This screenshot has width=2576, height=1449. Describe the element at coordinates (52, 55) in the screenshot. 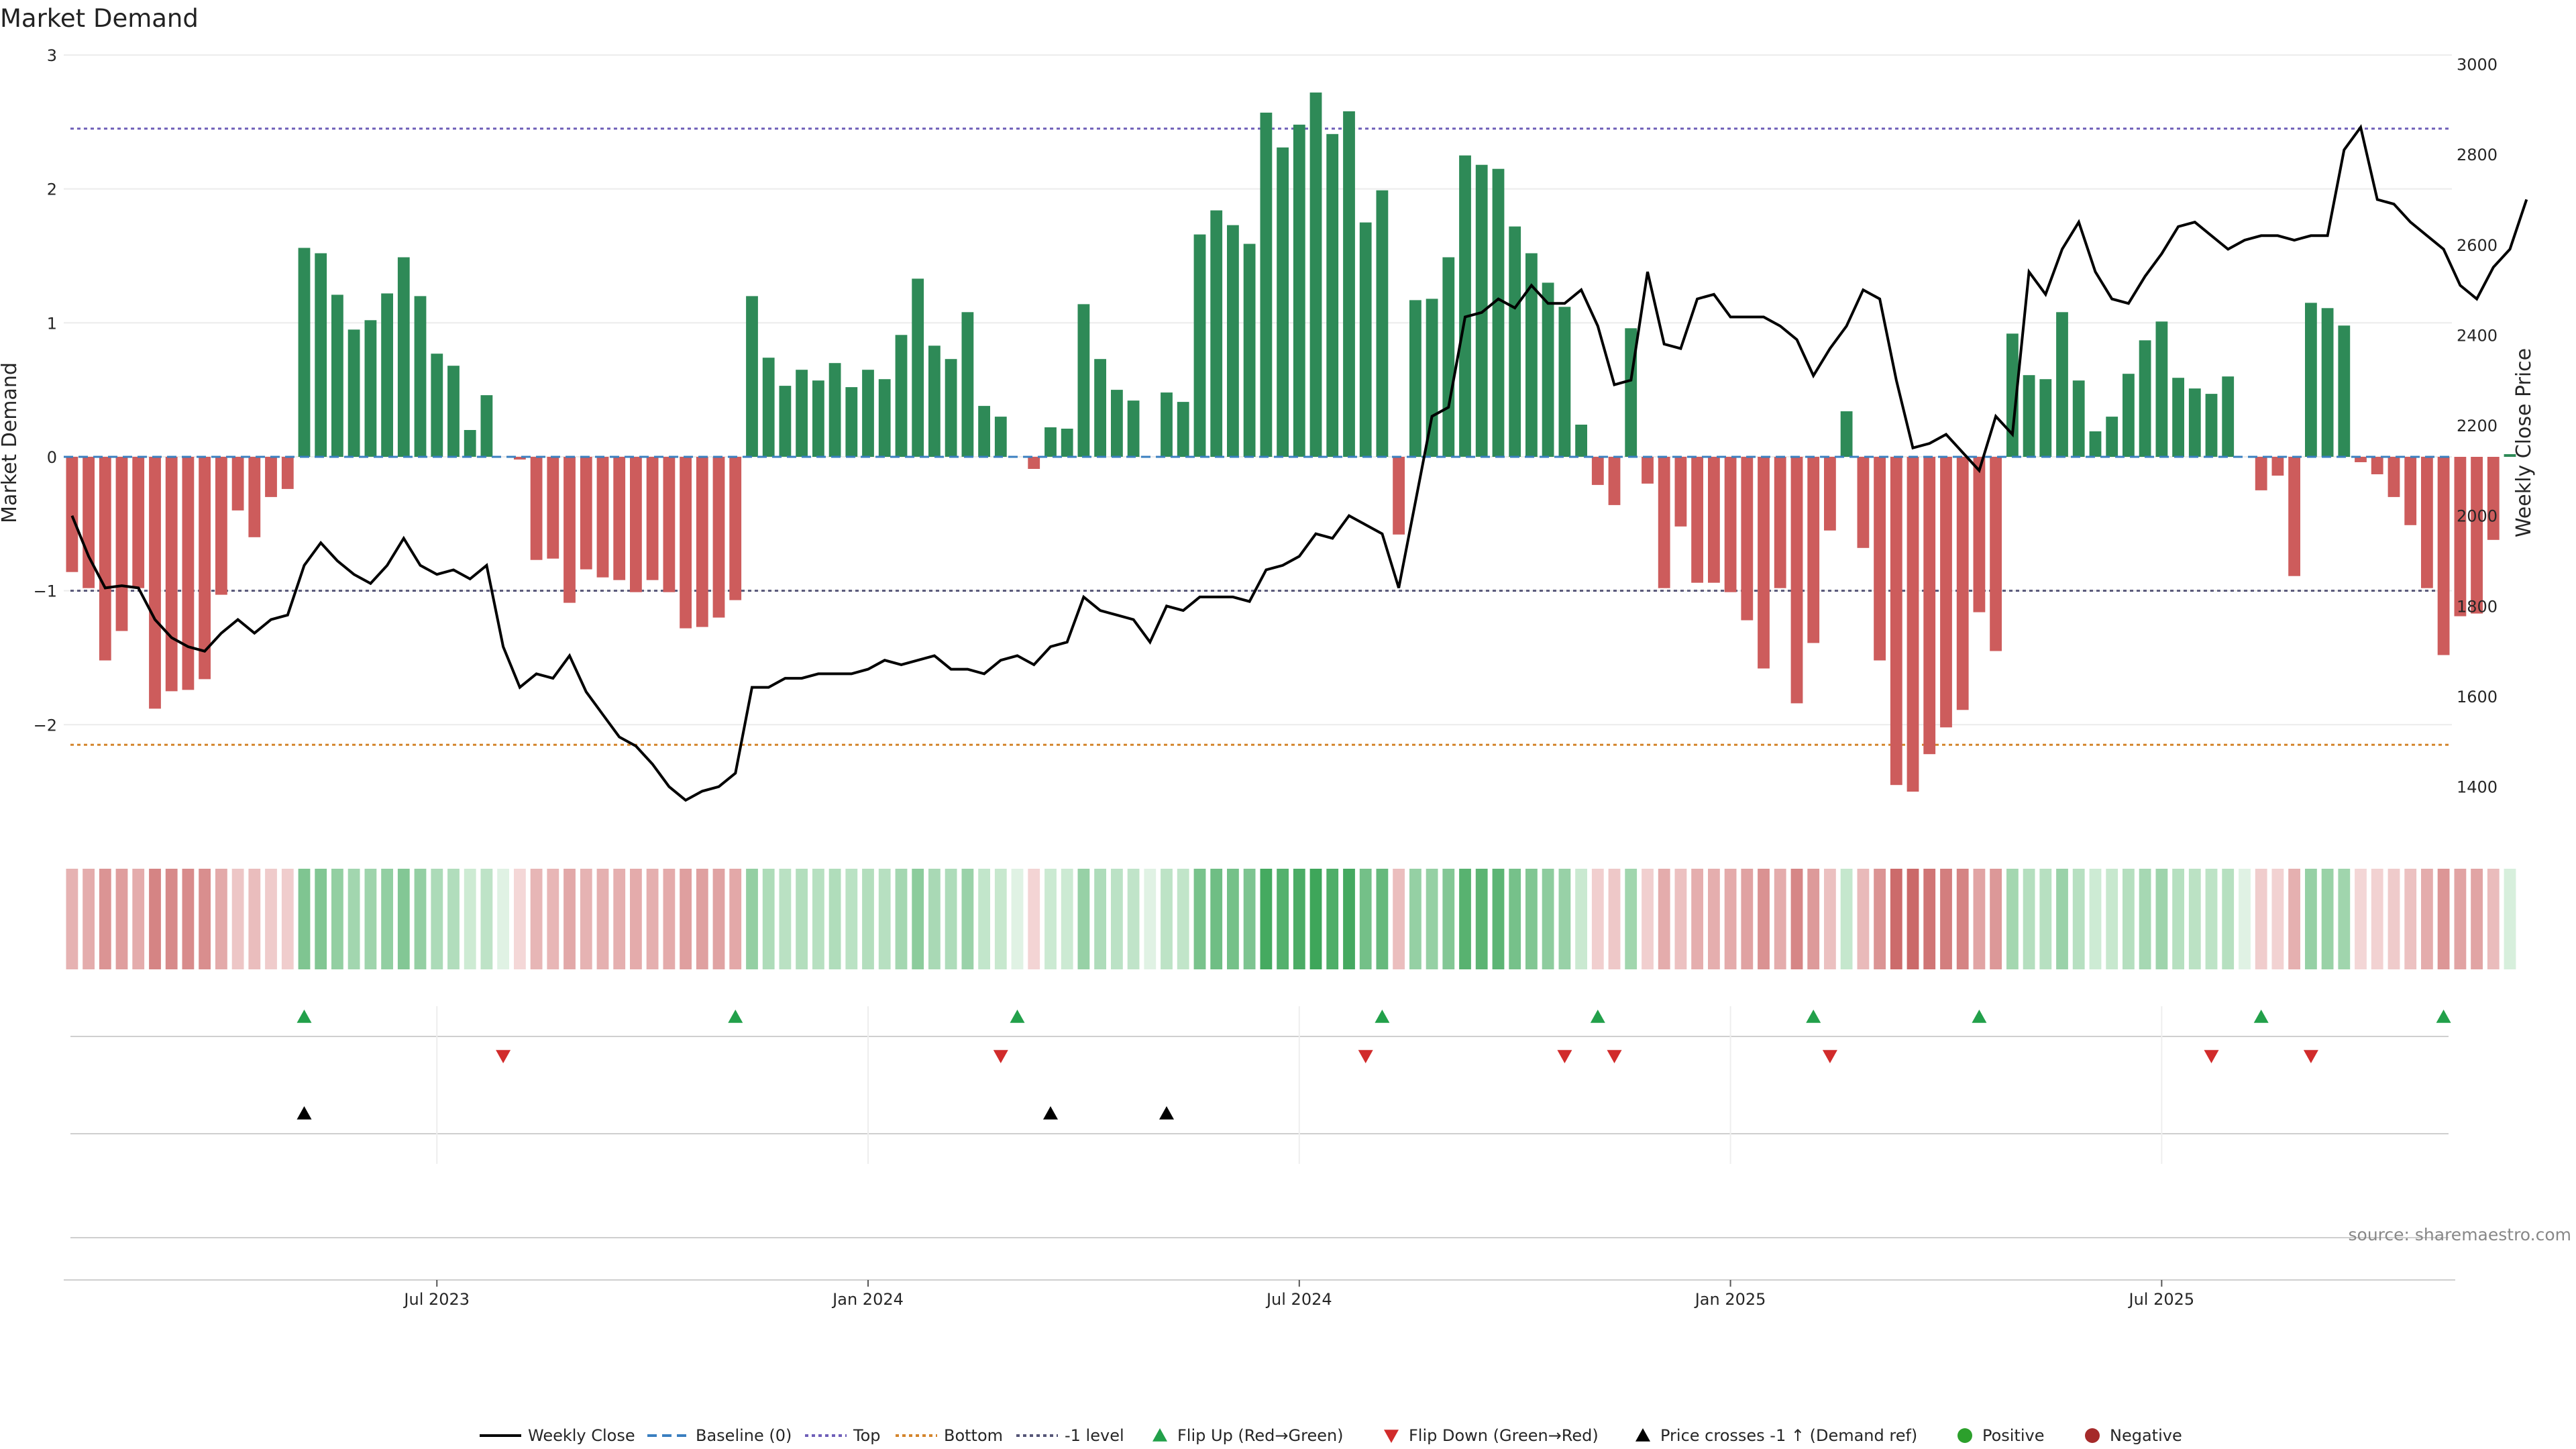

I see `left-tick-label-0: 3` at that location.